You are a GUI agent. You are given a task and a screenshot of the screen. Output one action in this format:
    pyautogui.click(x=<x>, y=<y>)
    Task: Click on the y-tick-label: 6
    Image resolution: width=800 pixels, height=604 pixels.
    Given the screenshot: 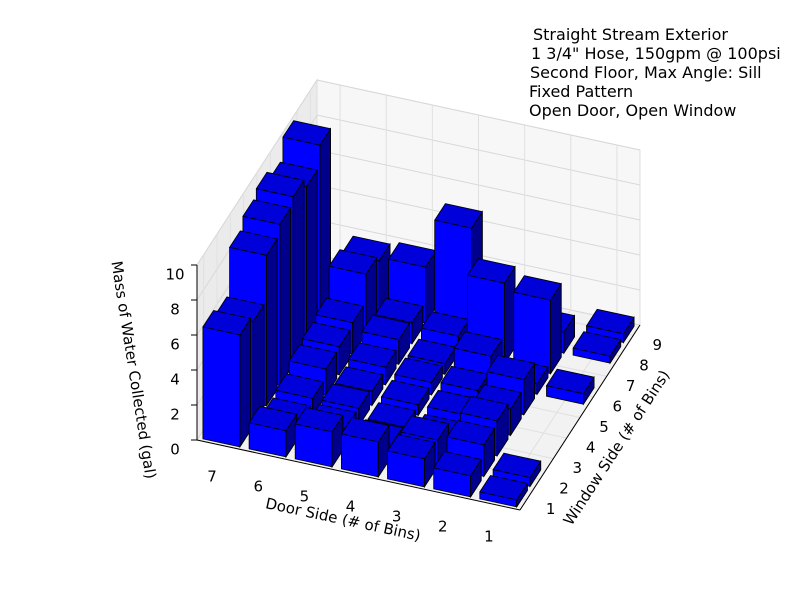 What is the action you would take?
    pyautogui.click(x=618, y=406)
    